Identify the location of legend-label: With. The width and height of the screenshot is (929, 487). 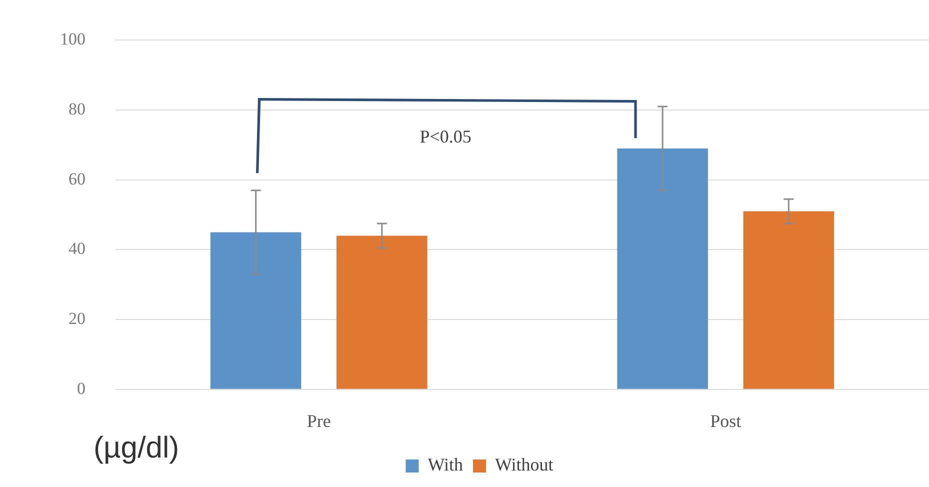
(446, 464).